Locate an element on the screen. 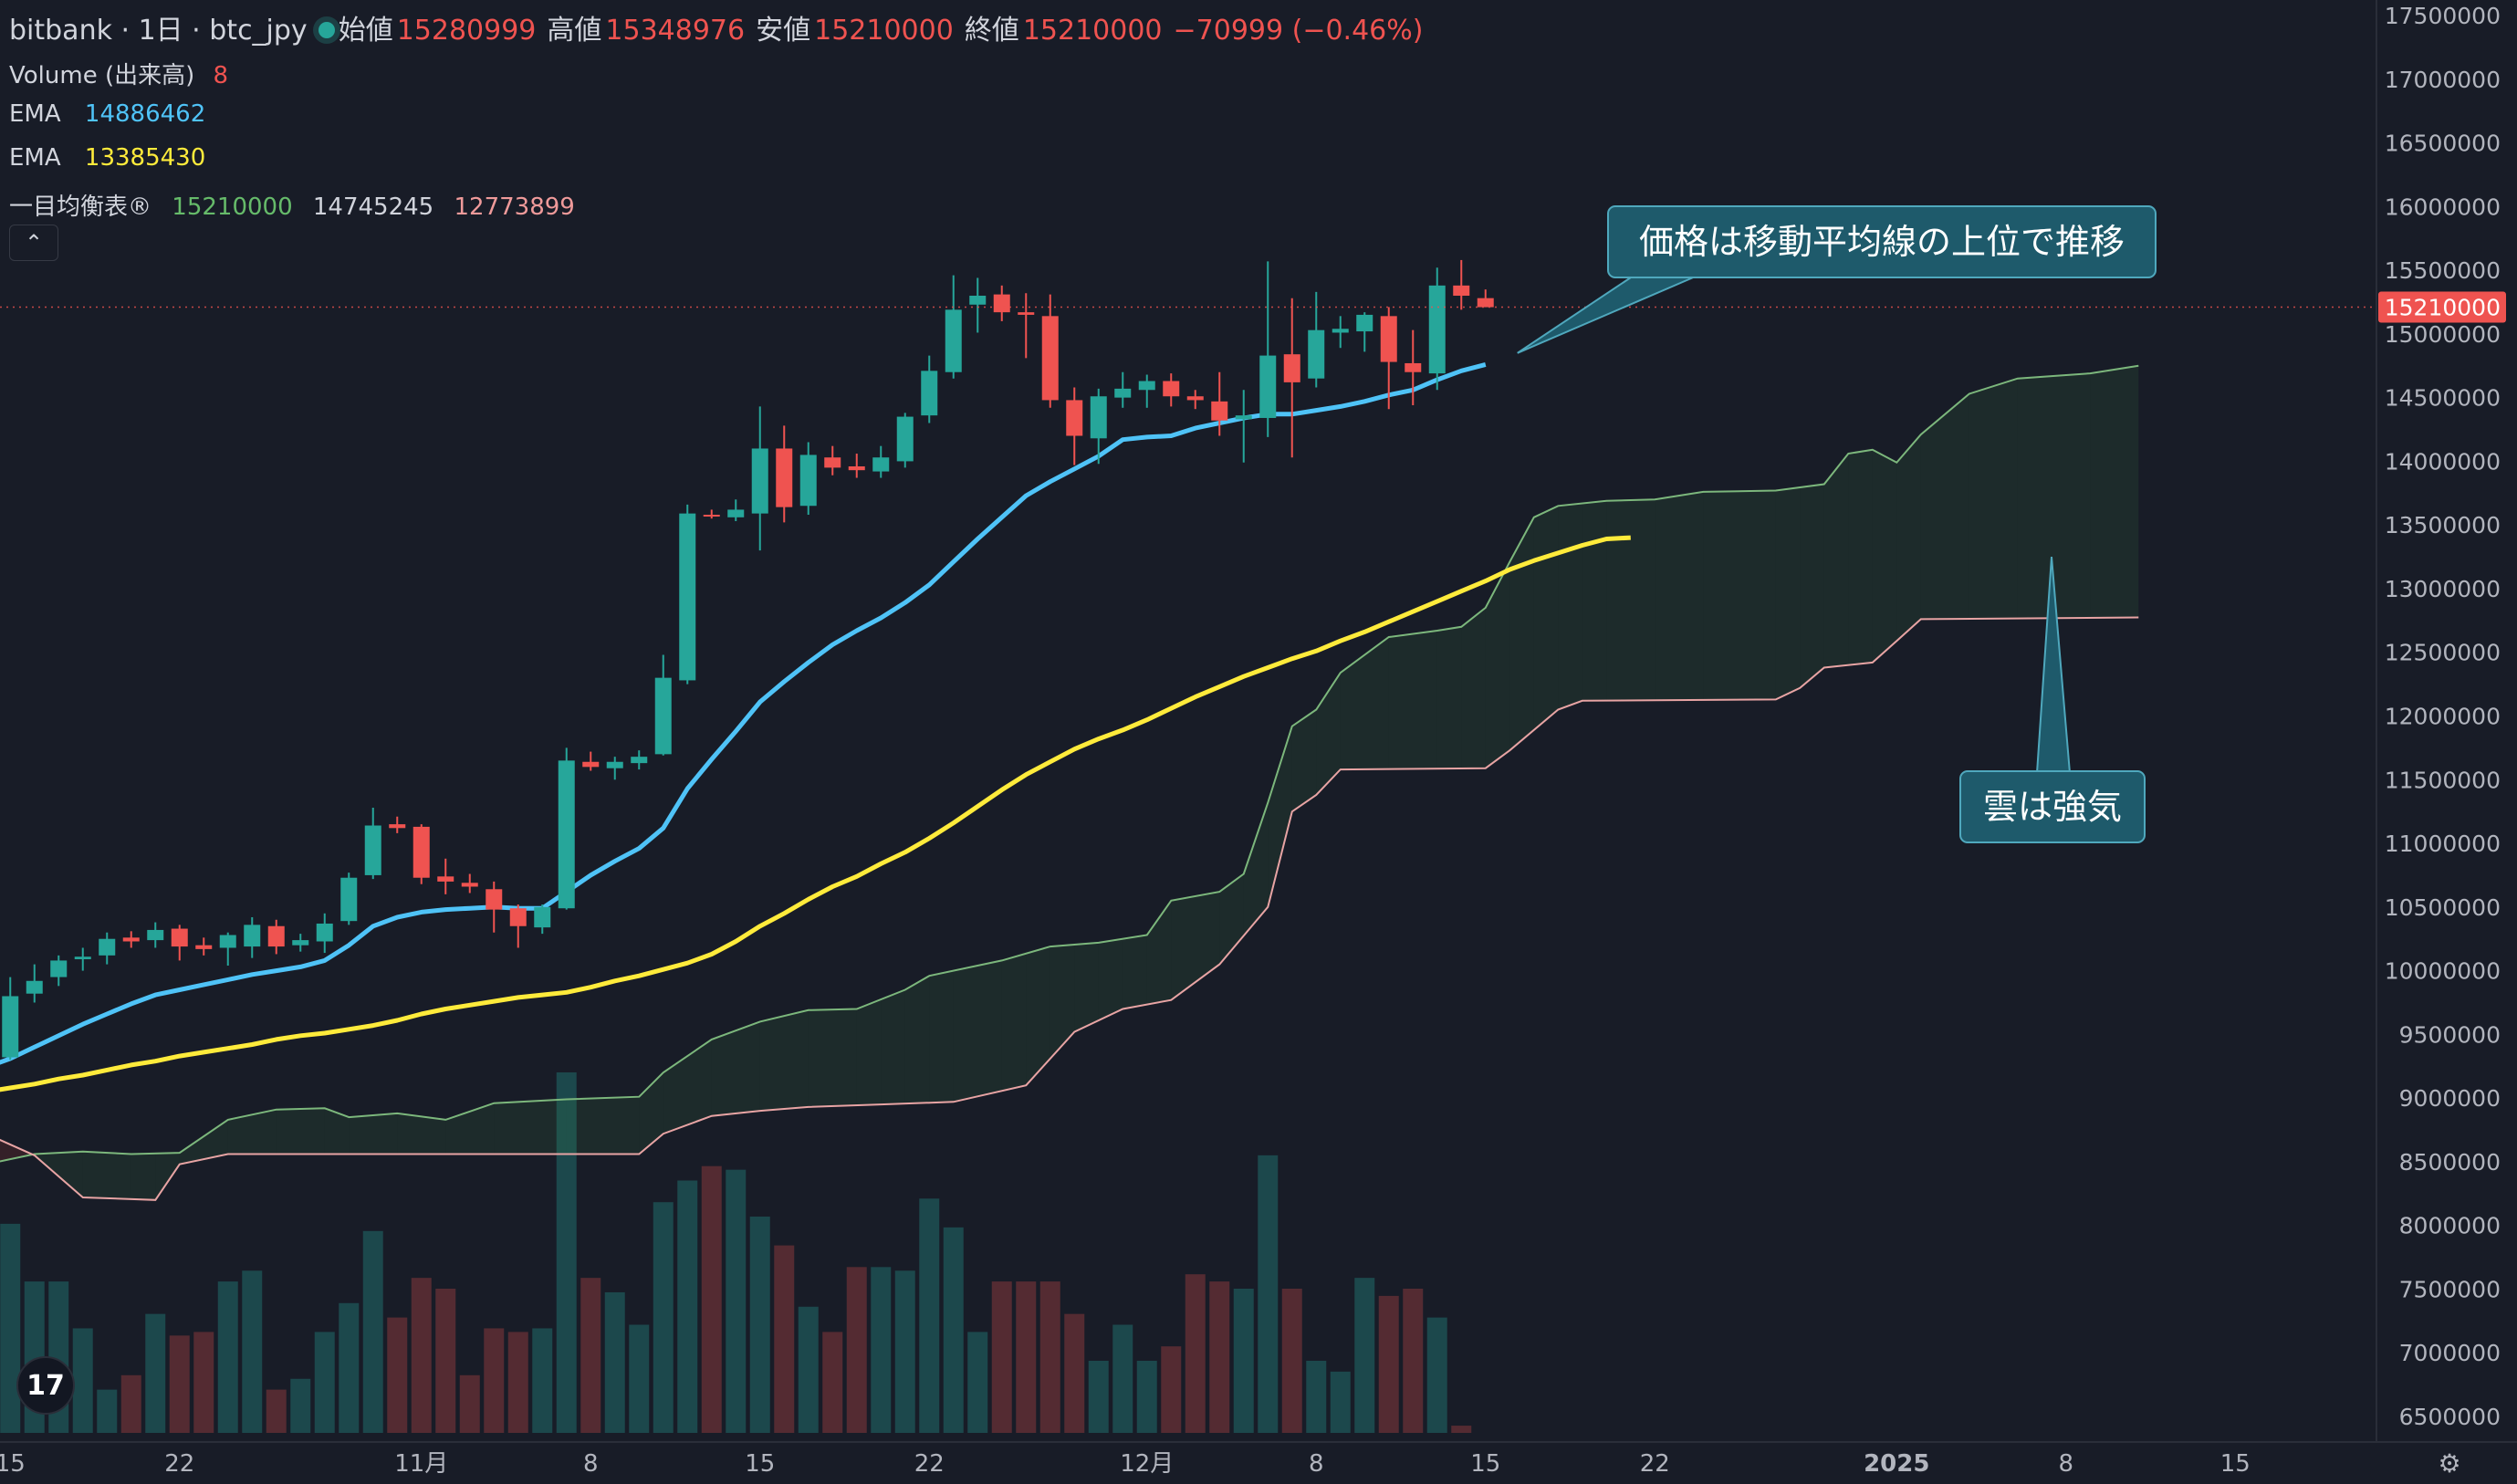  callout-cloud-bullish: 雲は強気 is located at coordinates (2052, 699).